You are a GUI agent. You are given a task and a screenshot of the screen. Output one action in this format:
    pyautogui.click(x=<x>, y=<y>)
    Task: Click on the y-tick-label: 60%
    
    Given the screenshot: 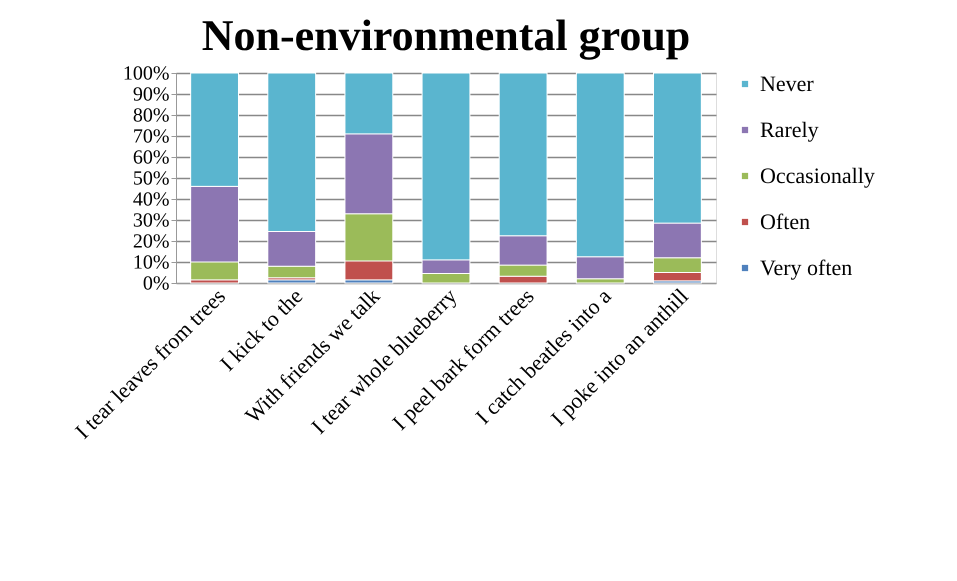 What is the action you would take?
    pyautogui.click(x=151, y=157)
    